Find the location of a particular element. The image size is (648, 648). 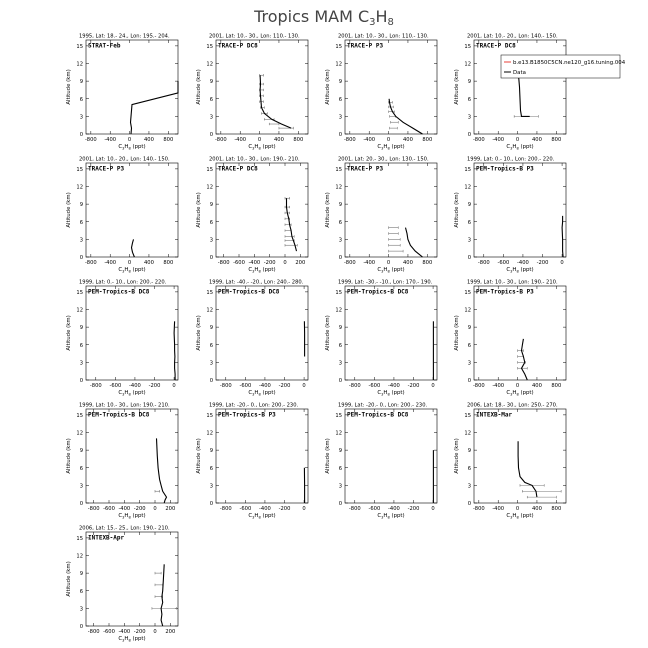

x-tick-label: 200 is located at coordinates (170, 509).